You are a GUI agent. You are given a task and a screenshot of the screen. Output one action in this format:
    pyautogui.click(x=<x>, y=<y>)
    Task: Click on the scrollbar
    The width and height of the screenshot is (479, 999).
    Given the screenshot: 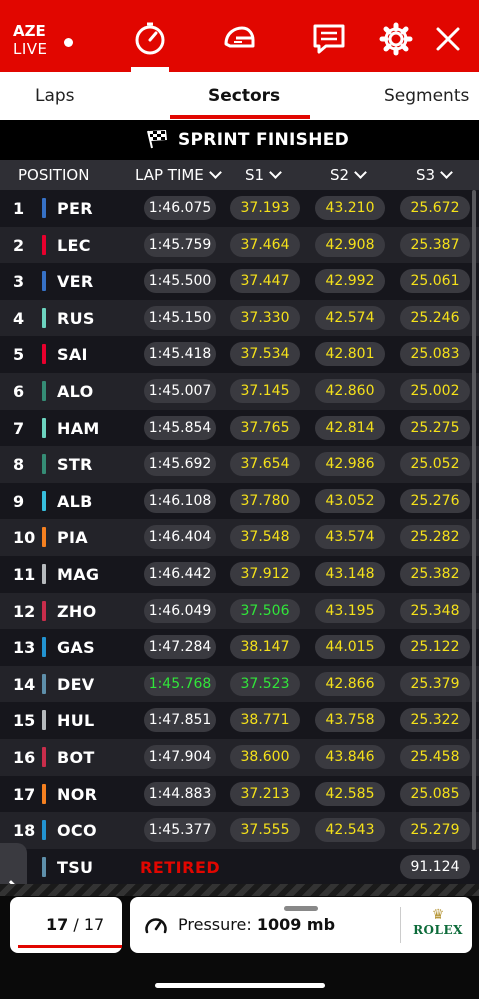 What is the action you would take?
    pyautogui.click(x=474, y=520)
    